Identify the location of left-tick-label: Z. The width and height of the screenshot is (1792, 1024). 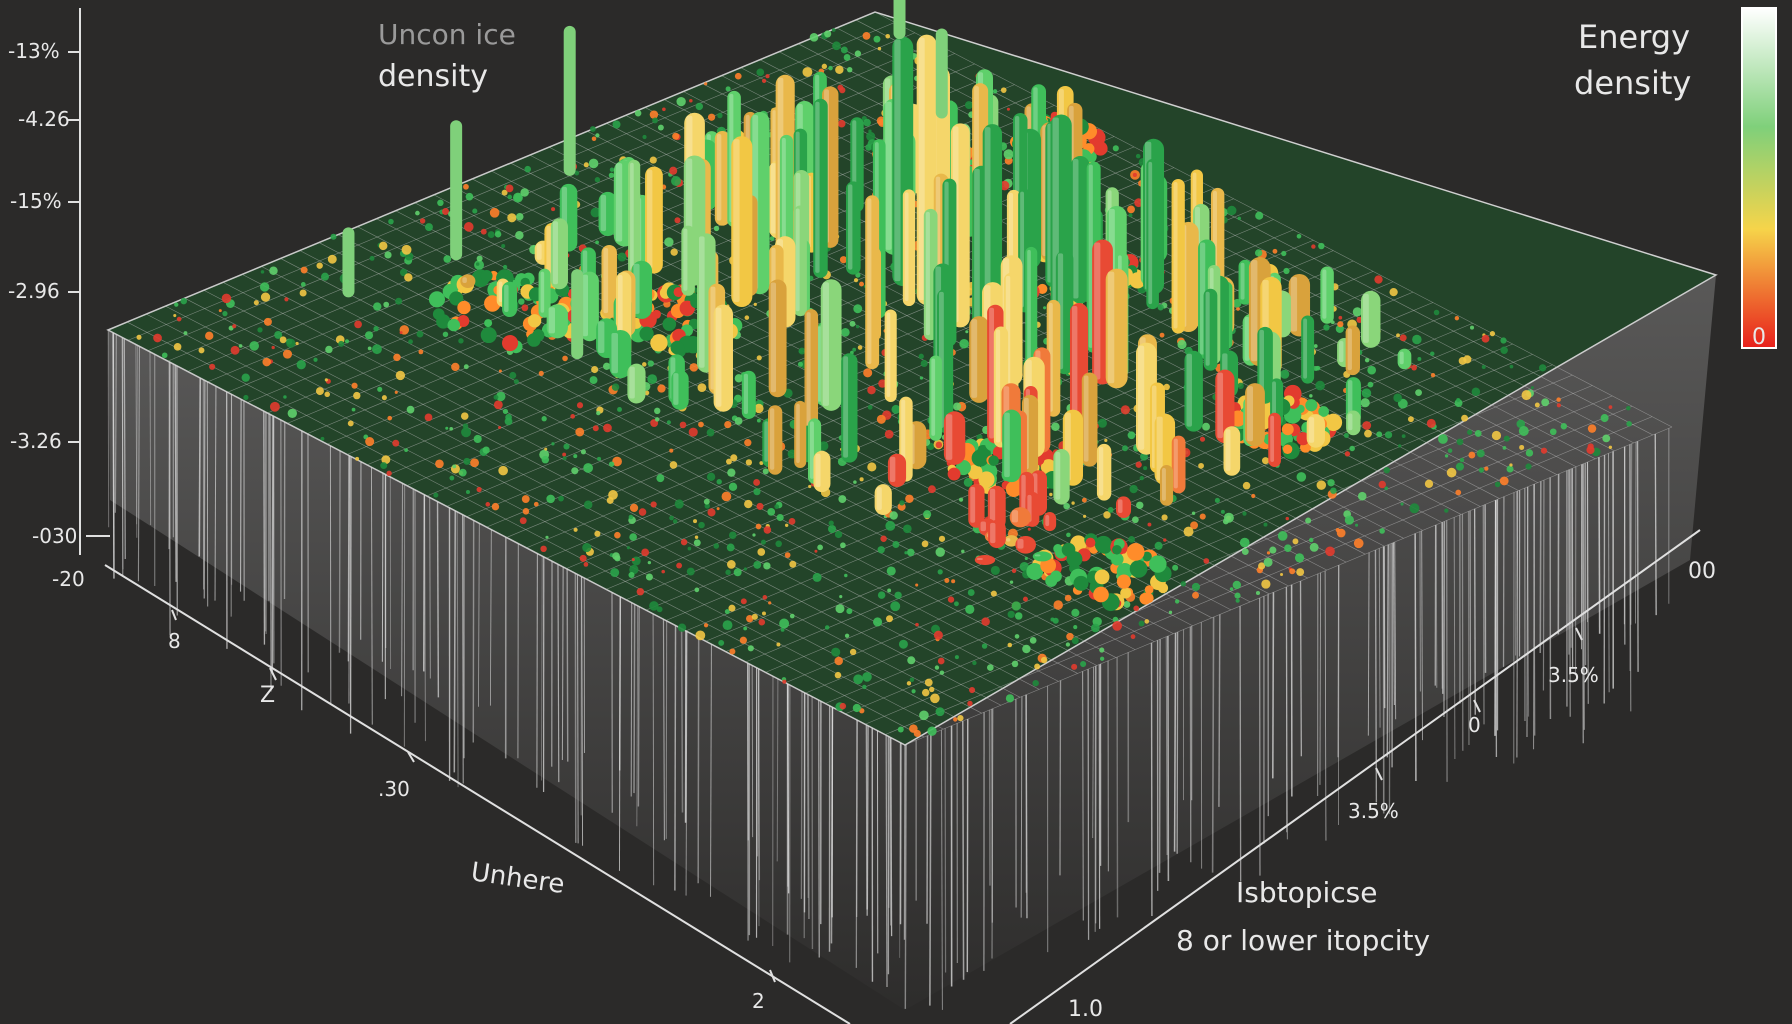
(267, 695).